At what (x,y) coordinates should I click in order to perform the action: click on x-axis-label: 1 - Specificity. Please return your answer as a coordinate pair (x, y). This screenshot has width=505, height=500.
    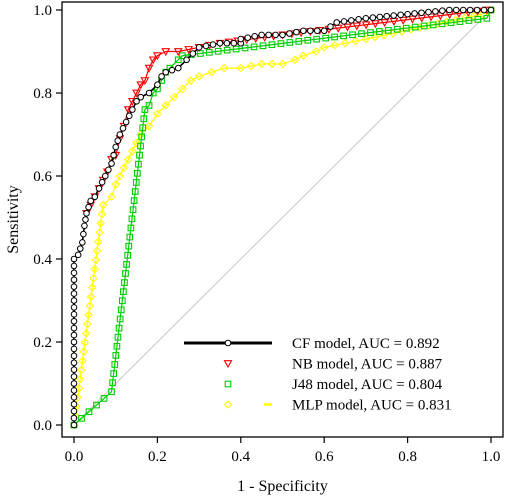
    Looking at the image, I should click on (282, 486).